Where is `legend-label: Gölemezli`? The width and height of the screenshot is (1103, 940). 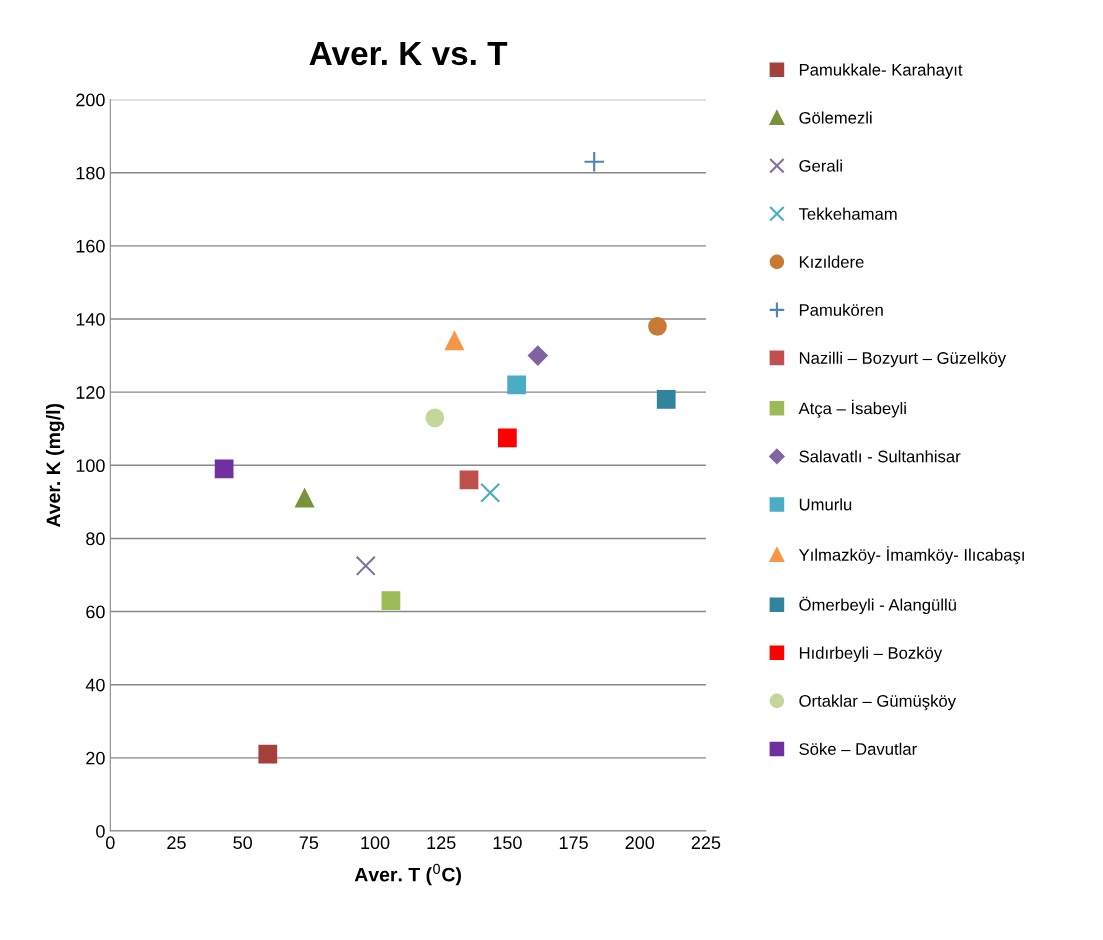
legend-label: Gölemezli is located at coordinates (835, 117).